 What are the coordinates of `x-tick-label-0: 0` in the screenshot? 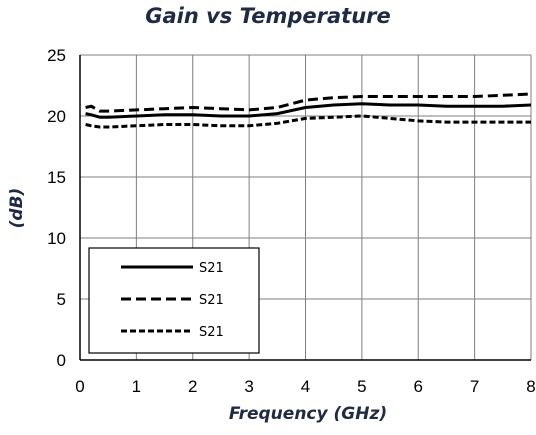 It's located at (79, 386).